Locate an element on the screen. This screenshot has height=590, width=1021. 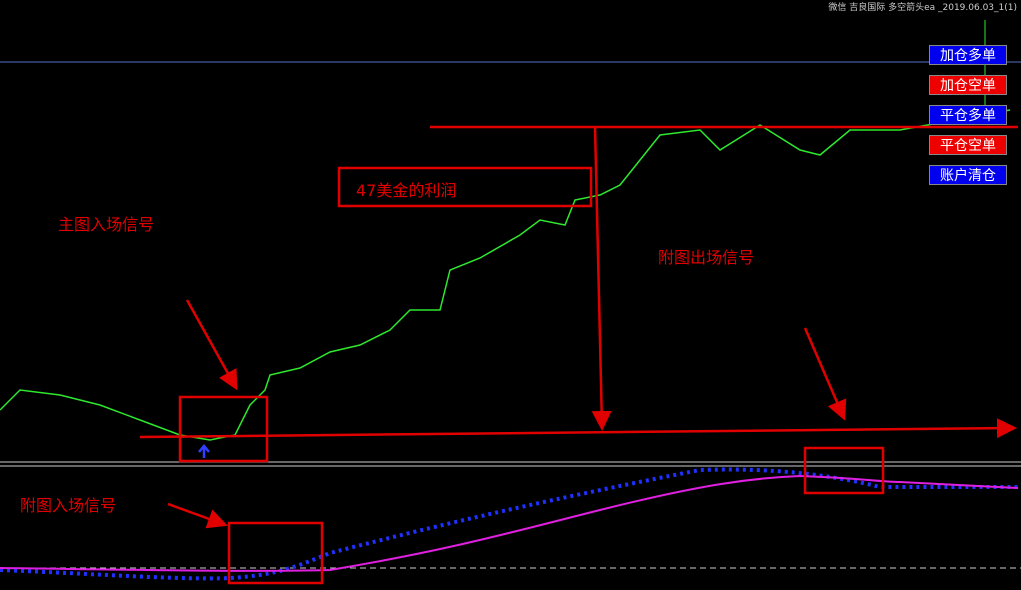
annotation: 附图出场信号 is located at coordinates (706, 257).